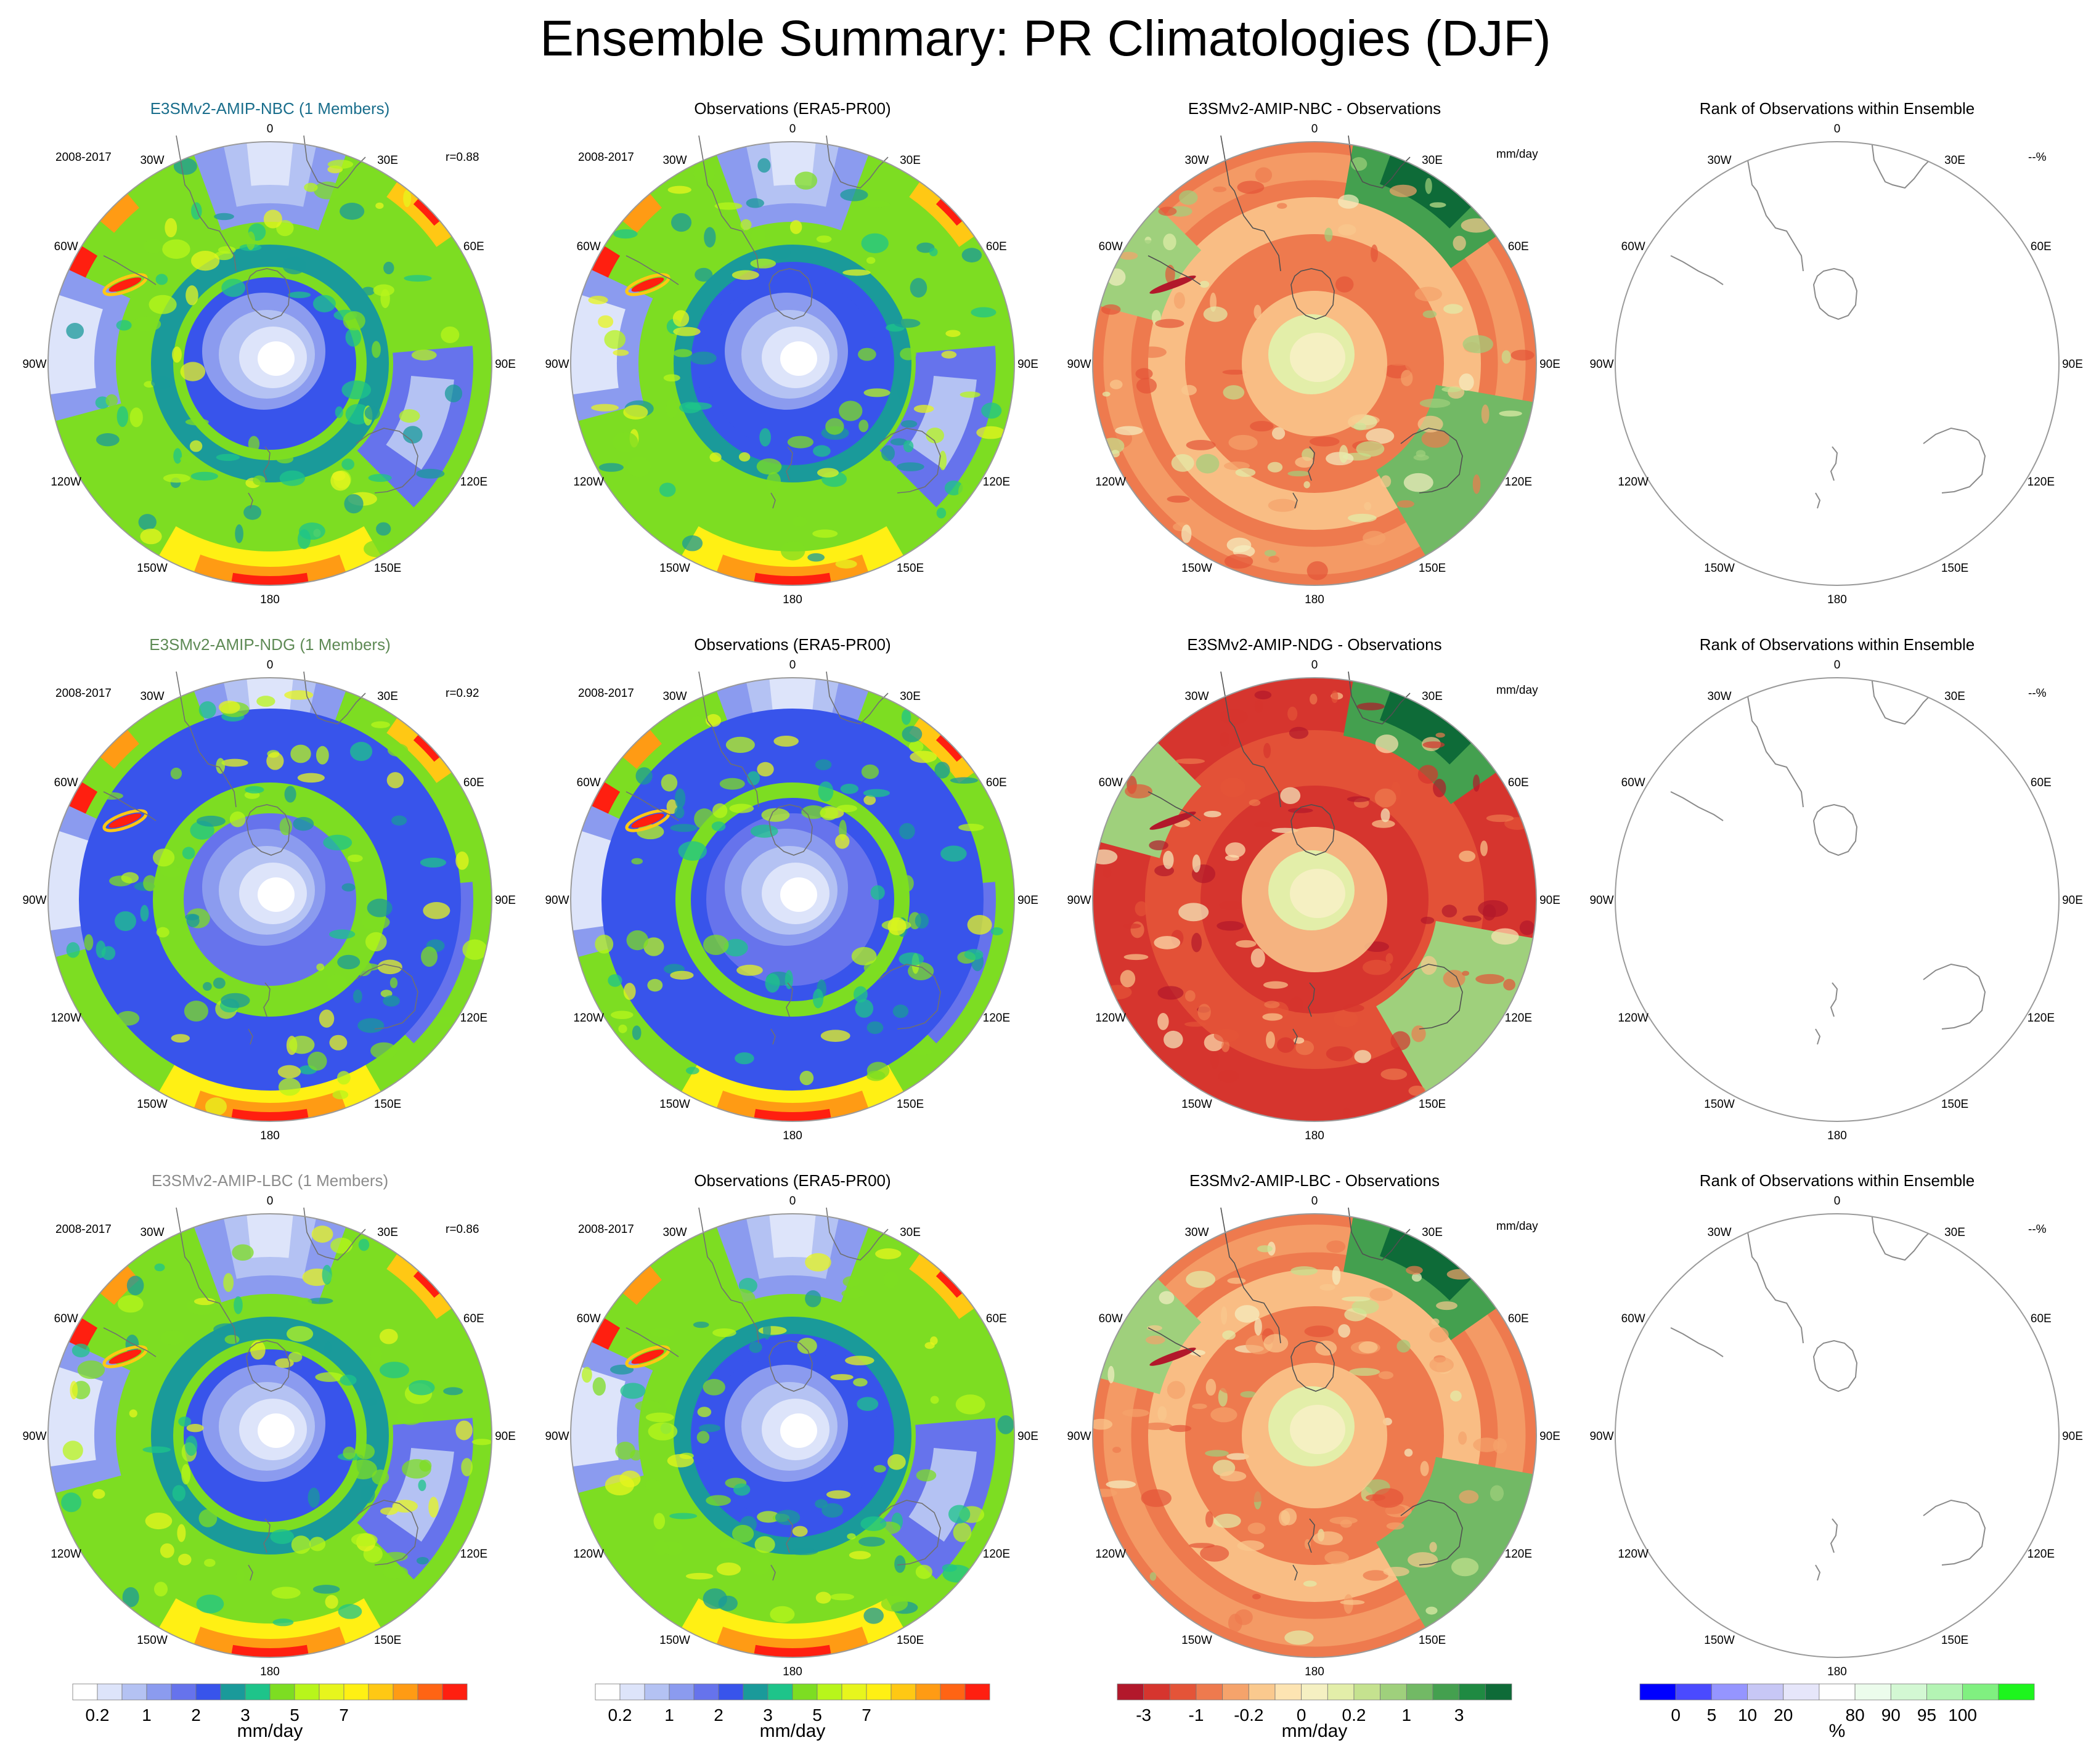  I want to click on colorbar: 0.2 1 2 3 5 7 mm/day, so click(793, 1723).